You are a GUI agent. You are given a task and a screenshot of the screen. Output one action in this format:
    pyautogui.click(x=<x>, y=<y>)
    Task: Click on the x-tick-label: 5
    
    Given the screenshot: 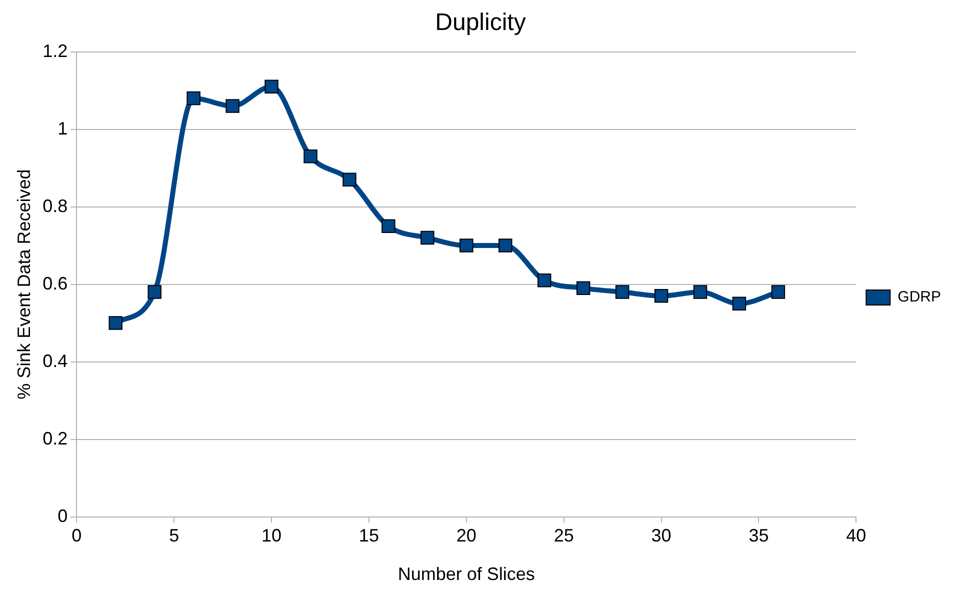 What is the action you would take?
    pyautogui.click(x=174, y=536)
    